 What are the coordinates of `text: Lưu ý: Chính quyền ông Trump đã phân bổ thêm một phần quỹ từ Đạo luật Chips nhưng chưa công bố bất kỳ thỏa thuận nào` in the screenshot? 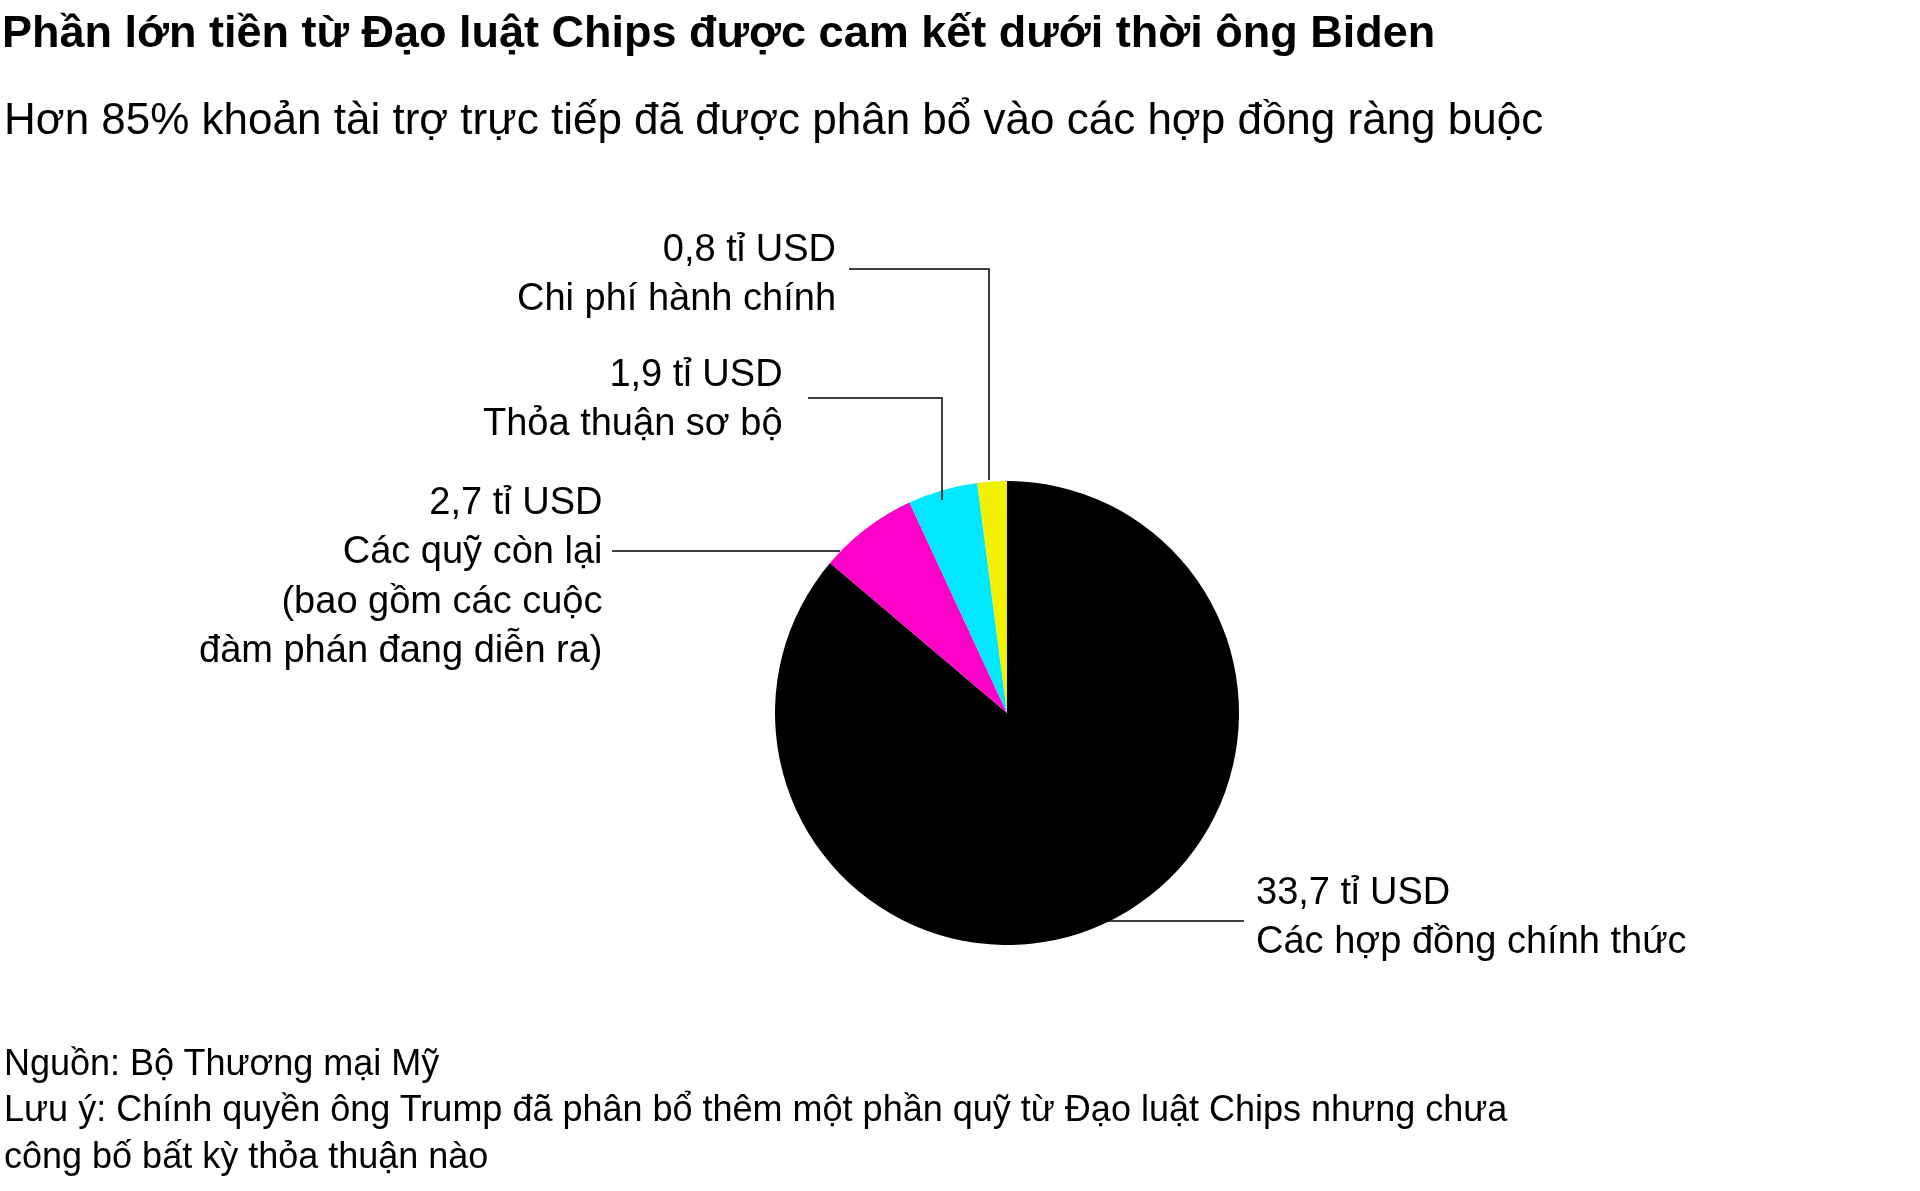 It's located at (756, 1132).